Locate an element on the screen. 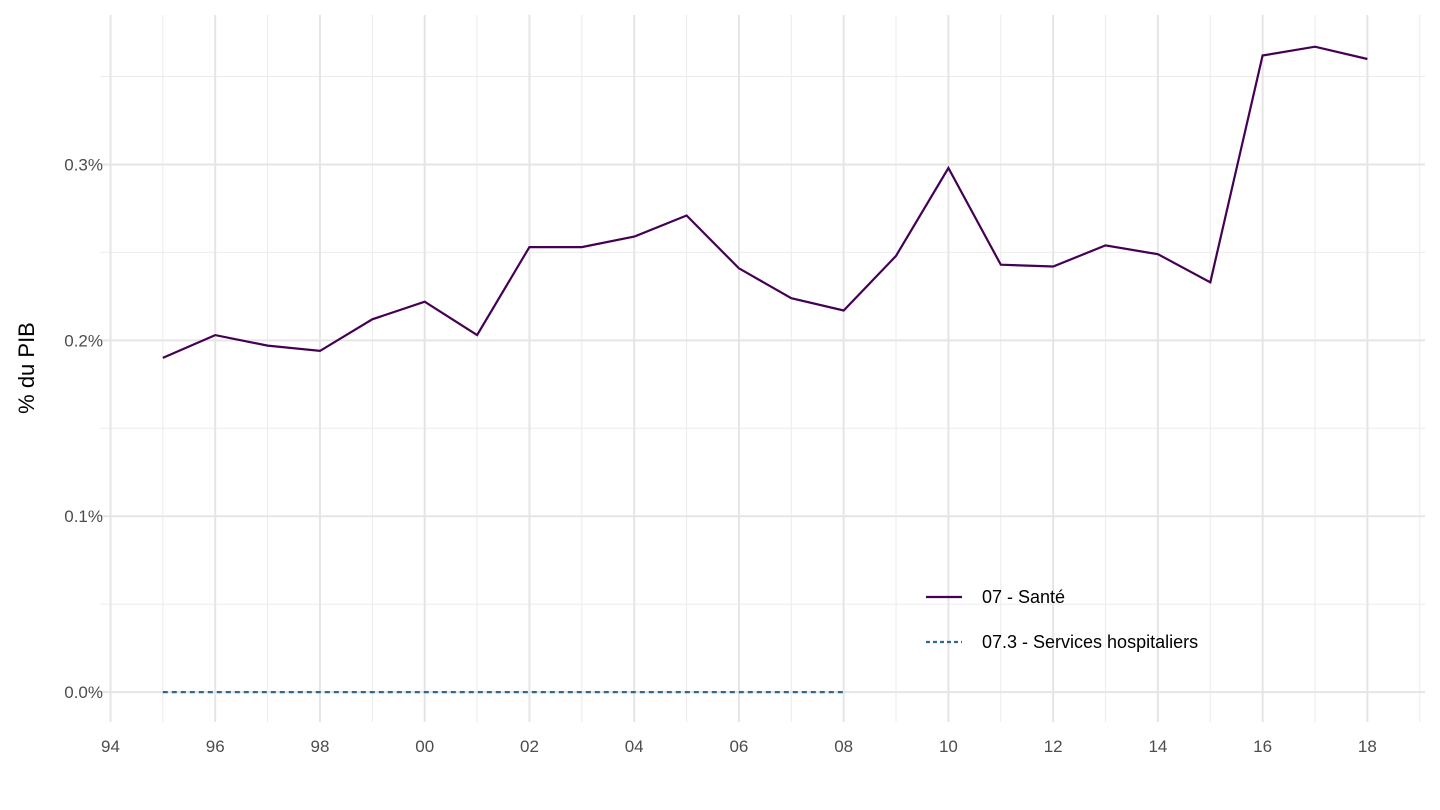 The height and width of the screenshot is (810, 1440). x-tick-label: 94 is located at coordinates (110, 746).